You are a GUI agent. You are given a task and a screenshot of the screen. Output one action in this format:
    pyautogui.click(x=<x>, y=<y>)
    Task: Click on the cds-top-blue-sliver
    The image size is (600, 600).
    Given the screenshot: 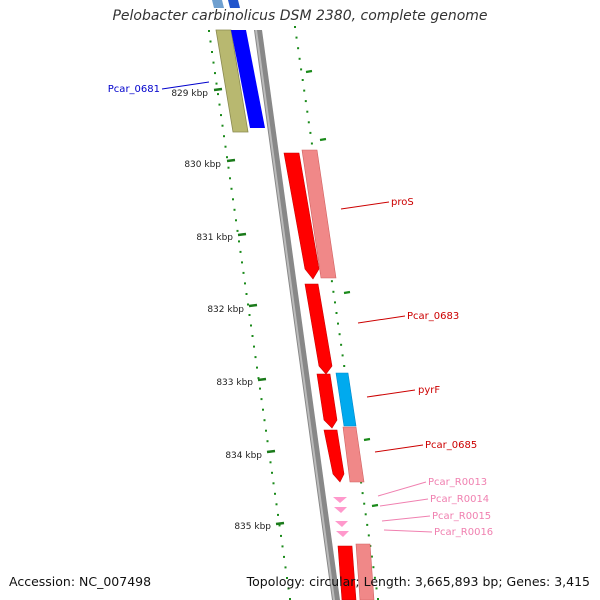 What is the action you would take?
    pyautogui.click(x=218, y=4)
    